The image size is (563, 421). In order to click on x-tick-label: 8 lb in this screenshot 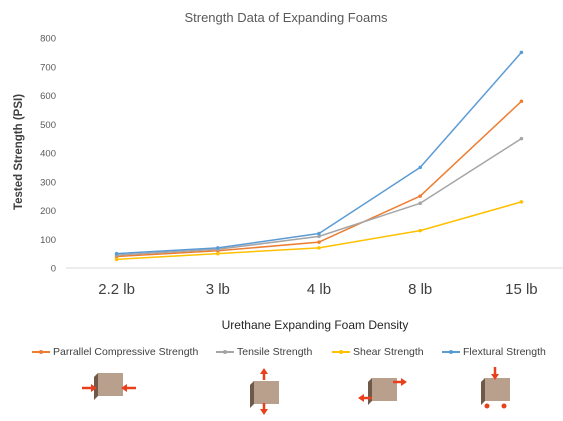, I will do `click(420, 289)`.